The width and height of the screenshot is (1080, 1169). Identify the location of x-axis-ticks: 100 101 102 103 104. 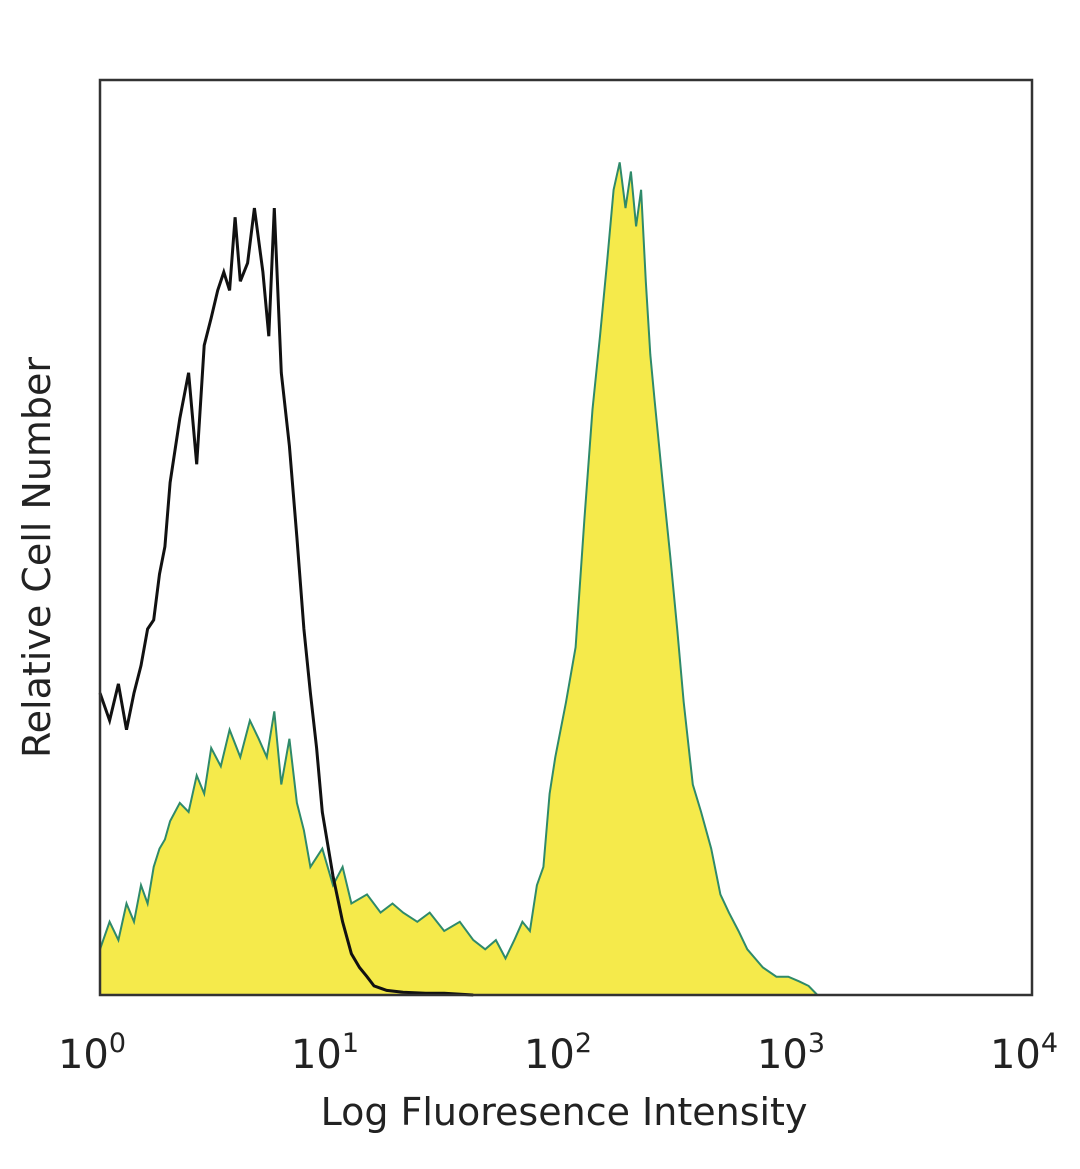
(558, 1053).